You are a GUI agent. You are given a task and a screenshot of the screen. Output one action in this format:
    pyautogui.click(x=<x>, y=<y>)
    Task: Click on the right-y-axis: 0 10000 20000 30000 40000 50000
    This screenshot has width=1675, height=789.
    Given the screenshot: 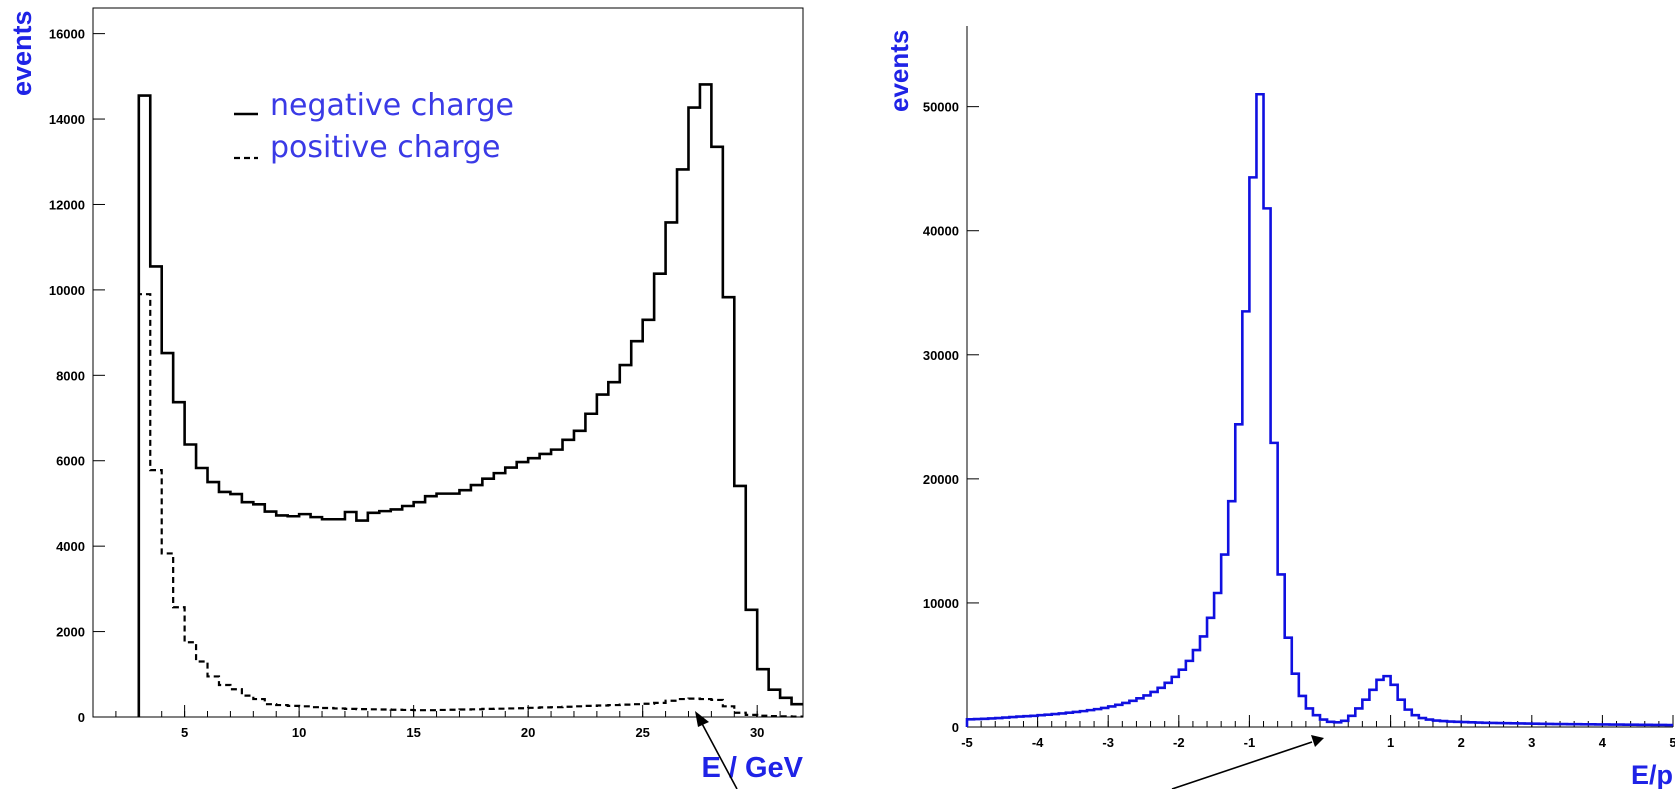 What is the action you would take?
    pyautogui.click(x=951, y=417)
    